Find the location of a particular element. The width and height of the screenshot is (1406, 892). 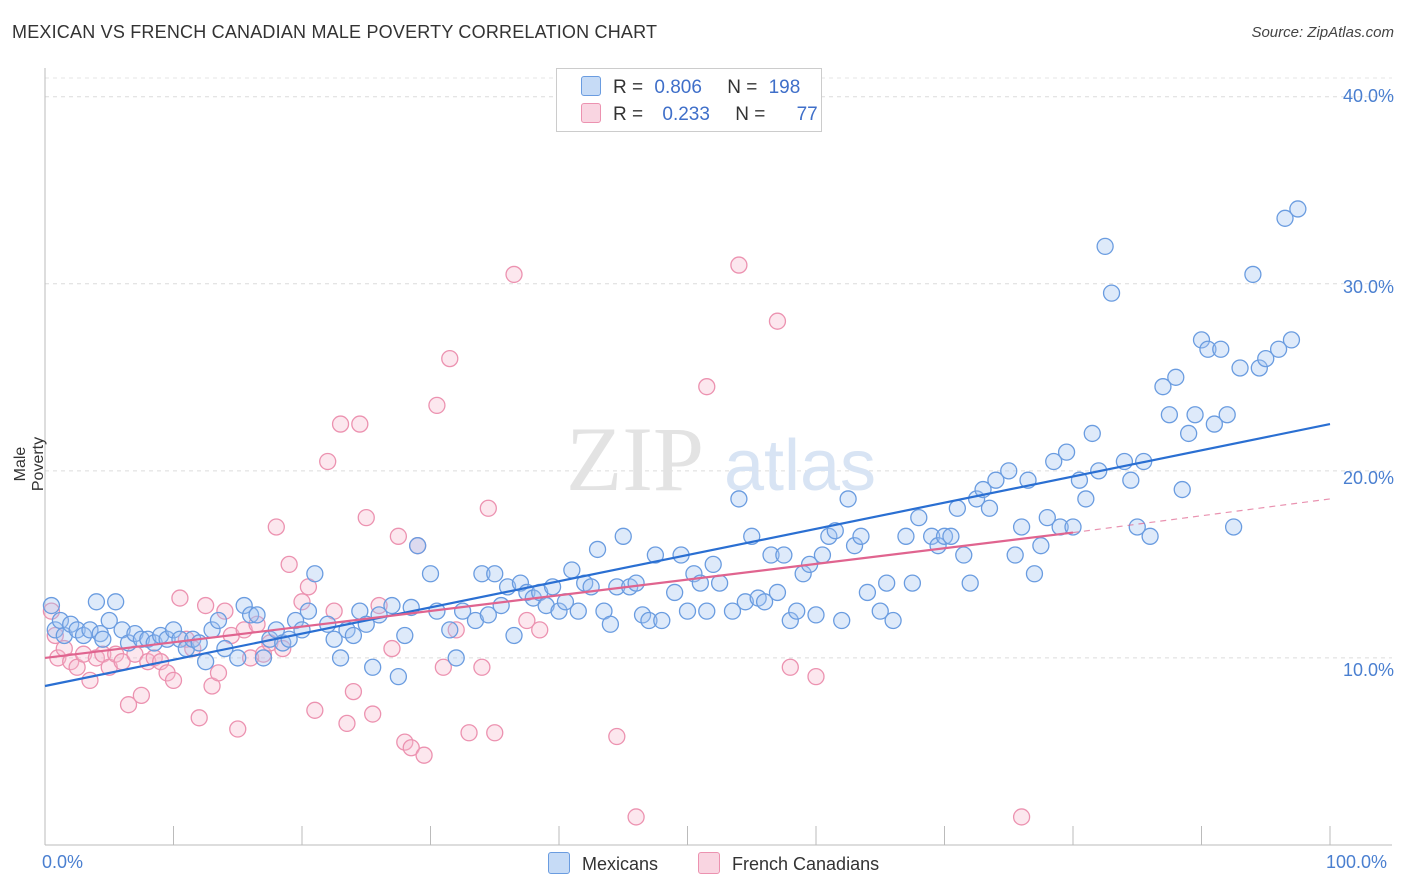

r-value: 0.806 is located at coordinates (678, 87).